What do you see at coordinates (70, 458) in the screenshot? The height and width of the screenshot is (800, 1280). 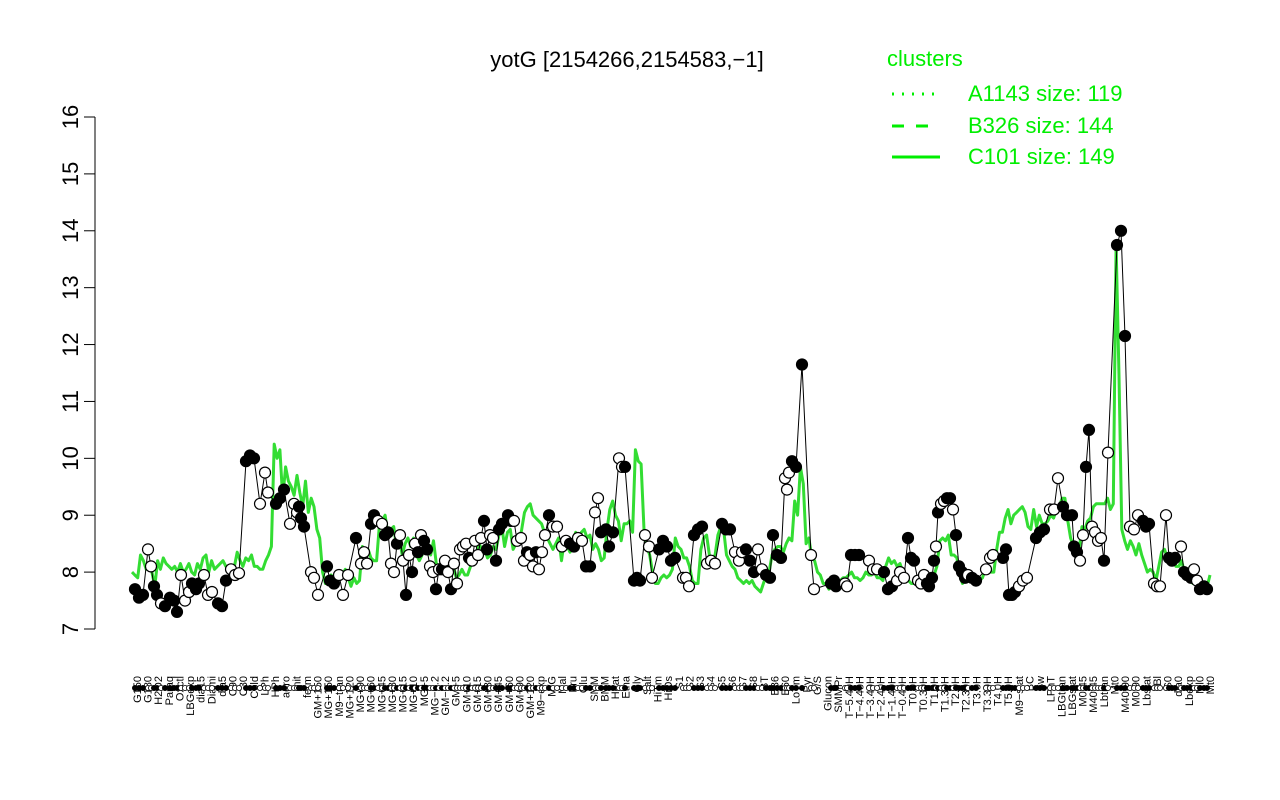 I see `y-tick-label: 10` at bounding box center [70, 458].